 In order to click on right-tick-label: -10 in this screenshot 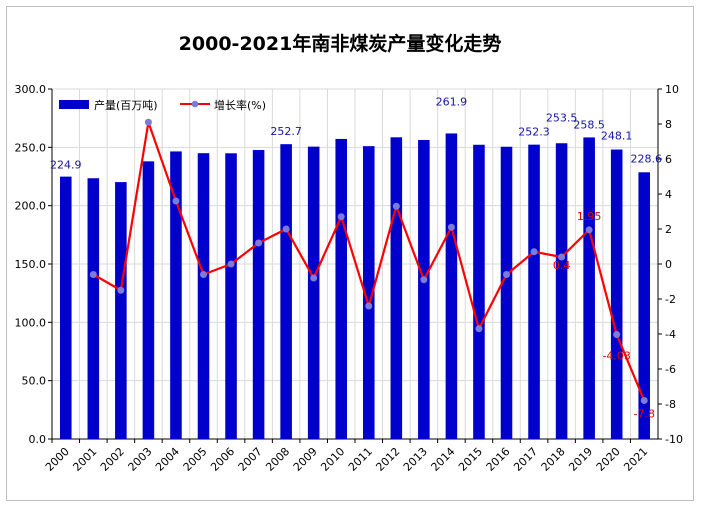, I will do `click(674, 439)`.